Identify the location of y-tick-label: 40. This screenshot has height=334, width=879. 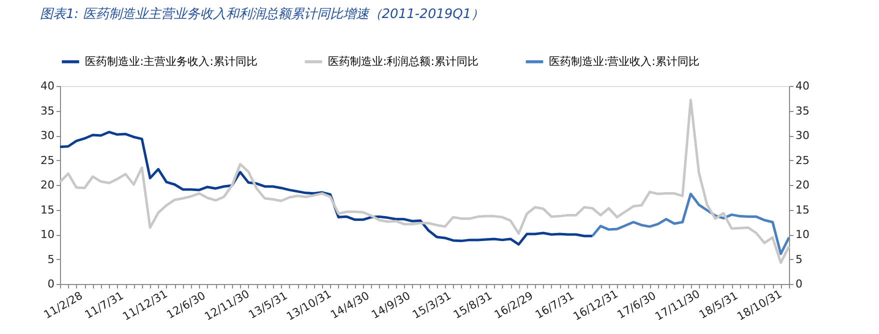
(47, 86).